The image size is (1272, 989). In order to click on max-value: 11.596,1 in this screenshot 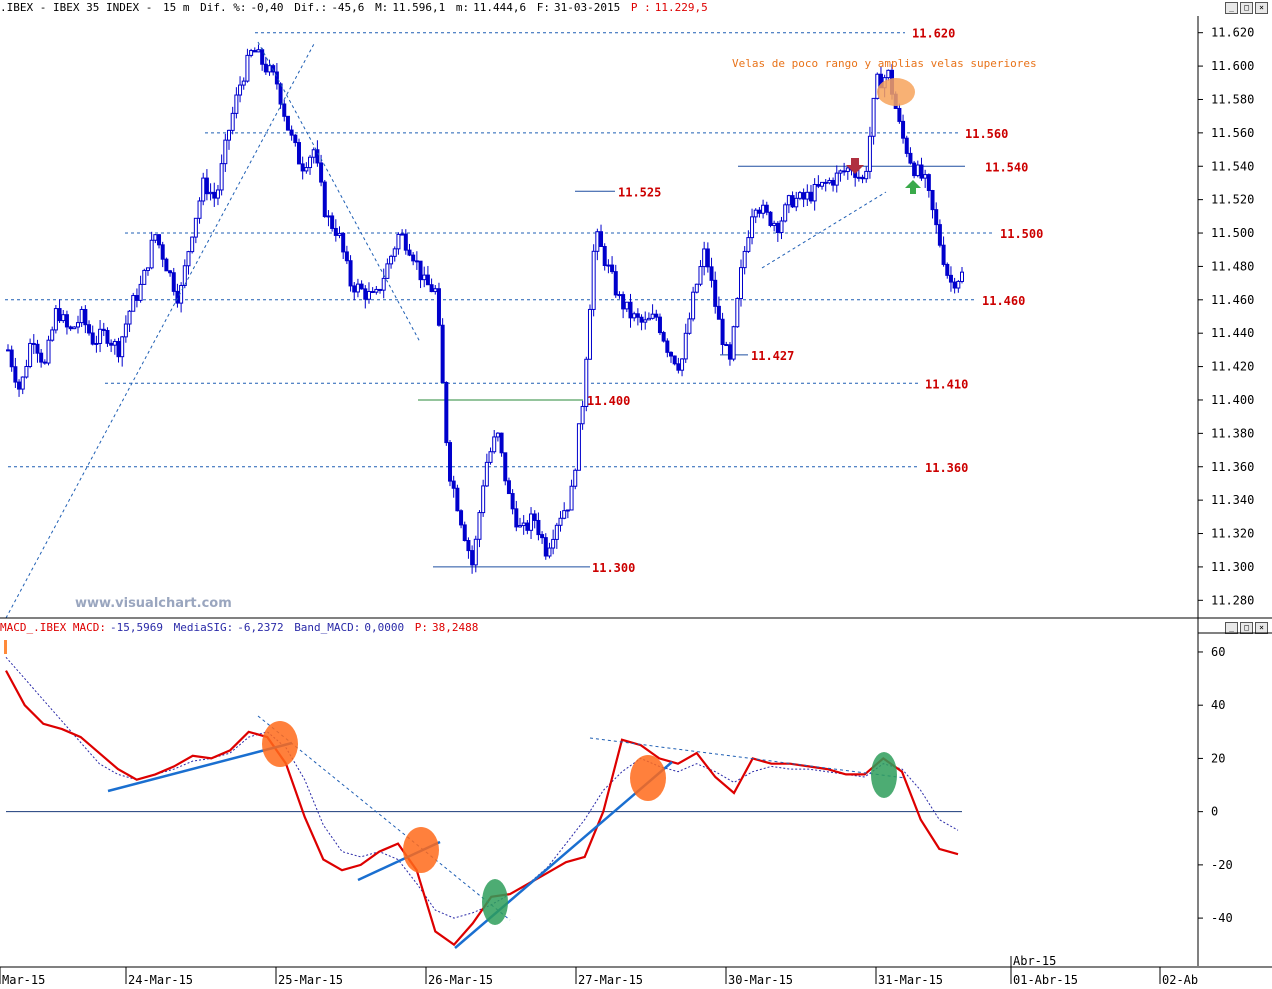, I will do `click(419, 7)`.